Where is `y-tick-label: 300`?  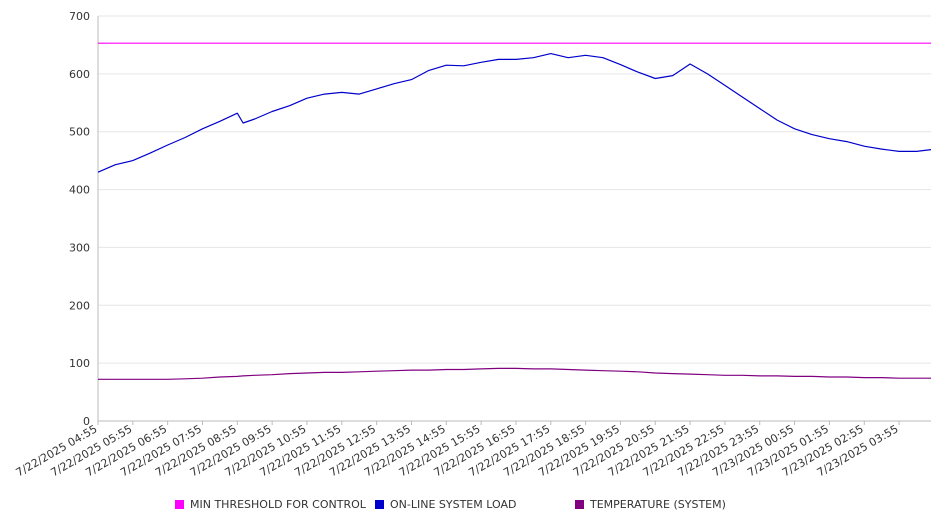
y-tick-label: 300 is located at coordinates (79, 247).